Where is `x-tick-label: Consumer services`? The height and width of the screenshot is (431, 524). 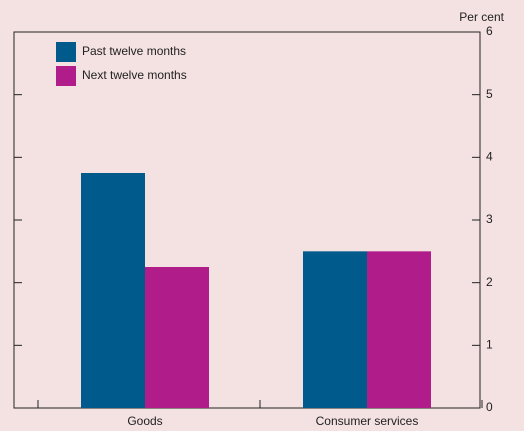
x-tick-label: Consumer services is located at coordinates (367, 421).